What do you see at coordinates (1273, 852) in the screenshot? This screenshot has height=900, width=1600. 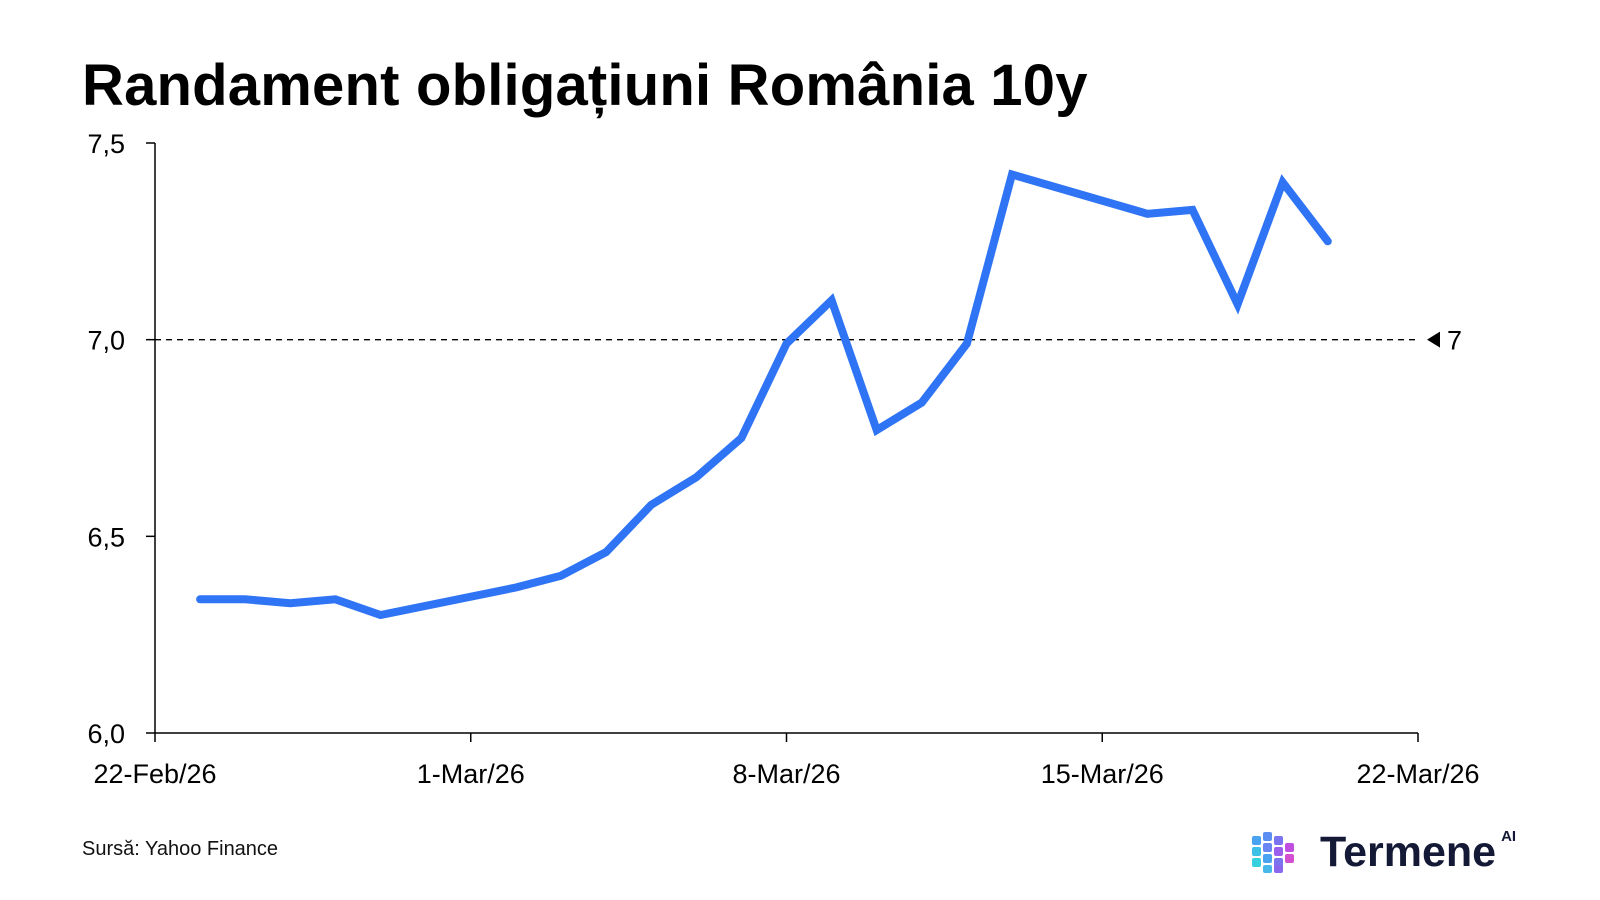 I see `cube-grid-logo-icon` at bounding box center [1273, 852].